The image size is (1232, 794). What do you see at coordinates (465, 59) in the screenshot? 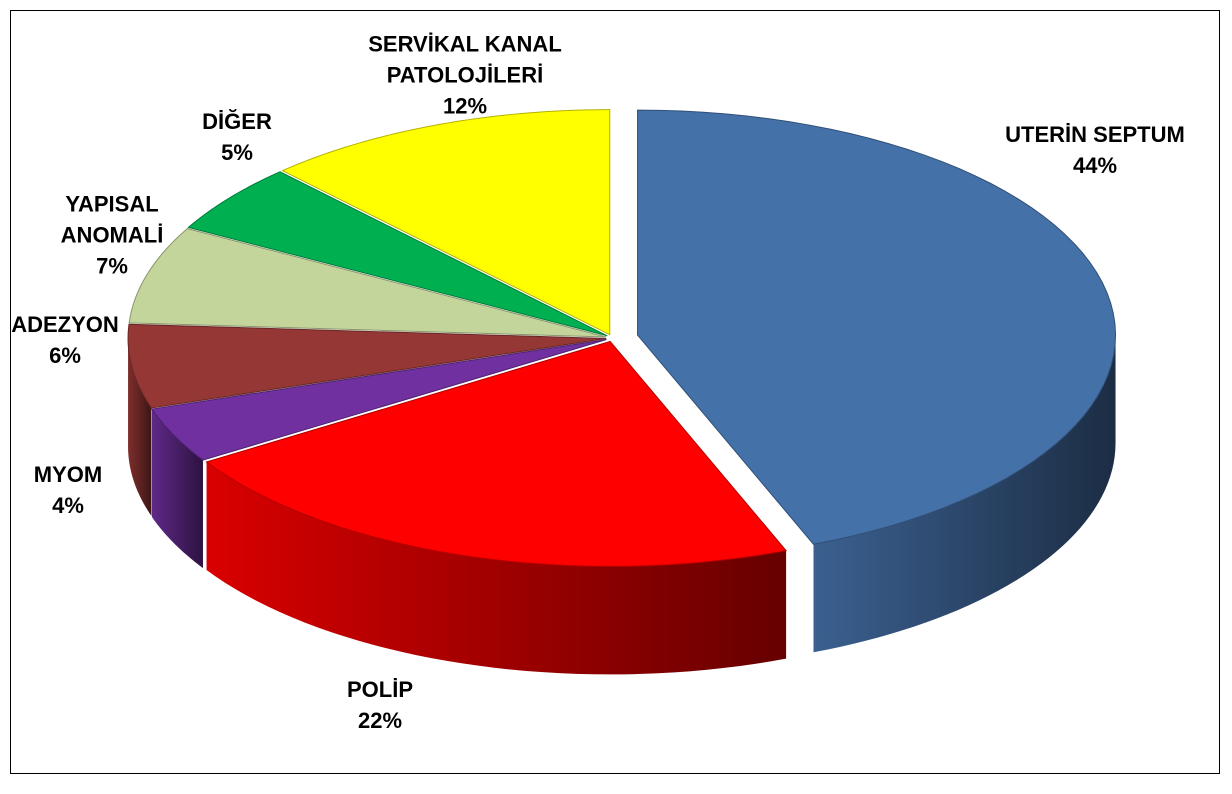
I see `category-name: SERVİKAL KANAL PATOLOJİLERİ` at bounding box center [465, 59].